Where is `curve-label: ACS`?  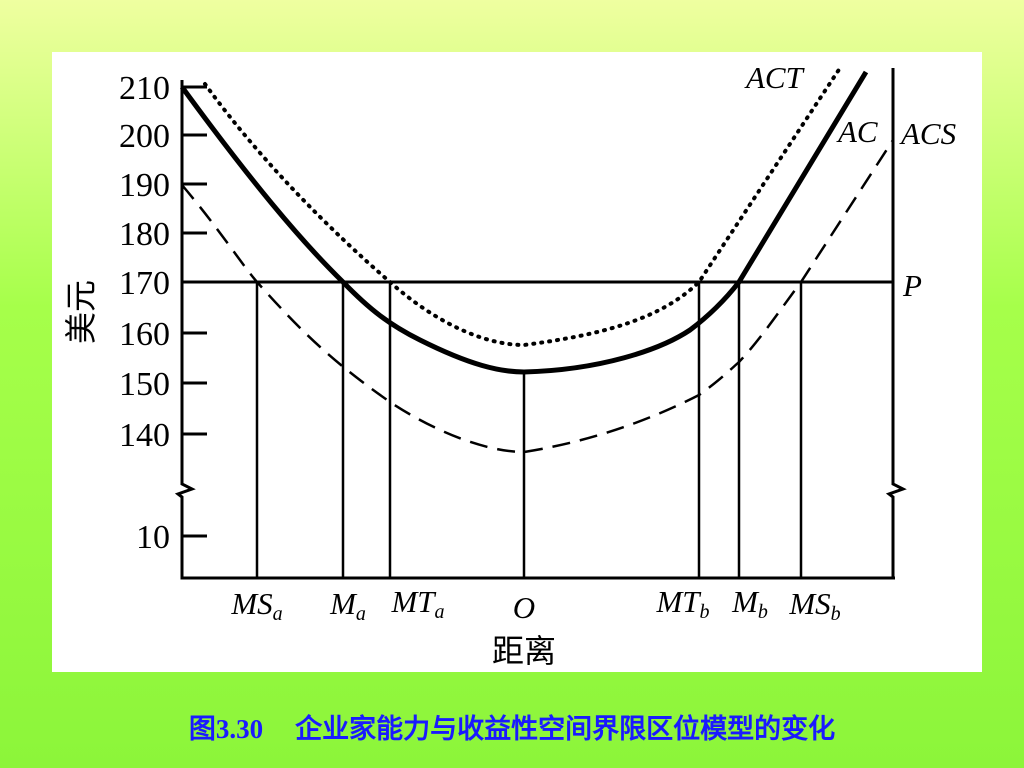 curve-label: ACS is located at coordinates (927, 133).